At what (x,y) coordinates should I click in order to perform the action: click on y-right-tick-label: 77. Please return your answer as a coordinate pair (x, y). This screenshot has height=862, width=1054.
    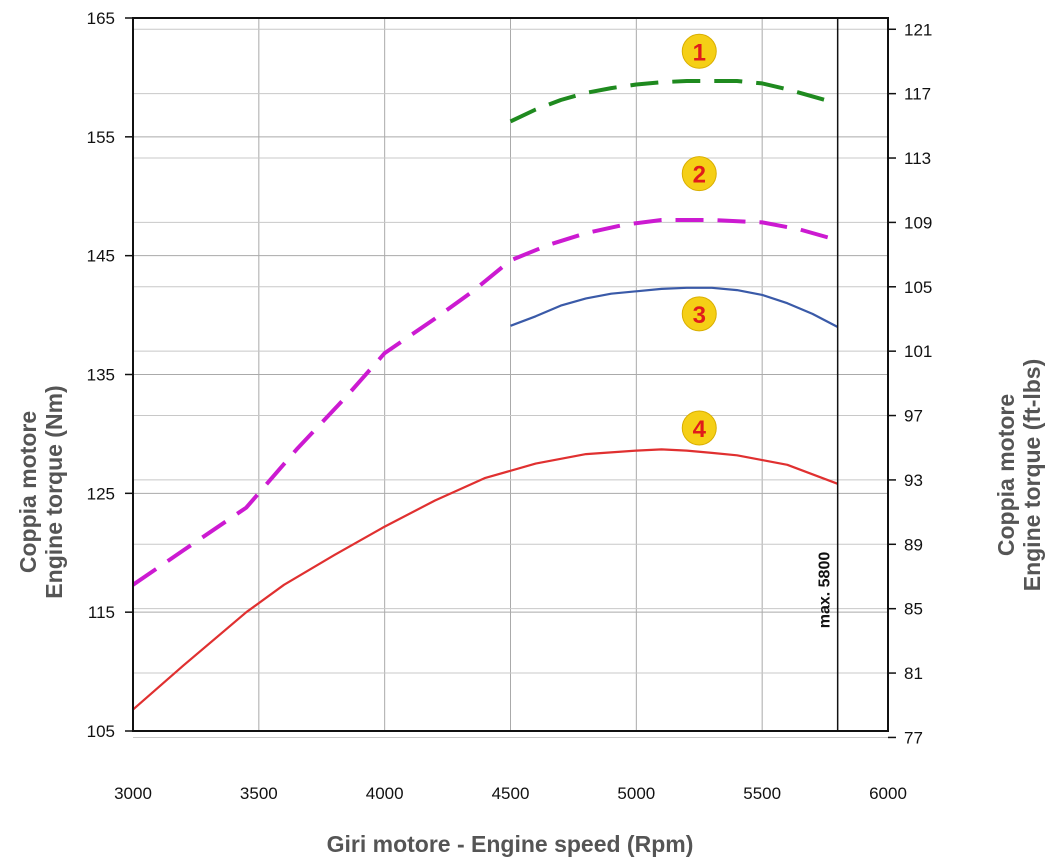
    Looking at the image, I should click on (913, 737).